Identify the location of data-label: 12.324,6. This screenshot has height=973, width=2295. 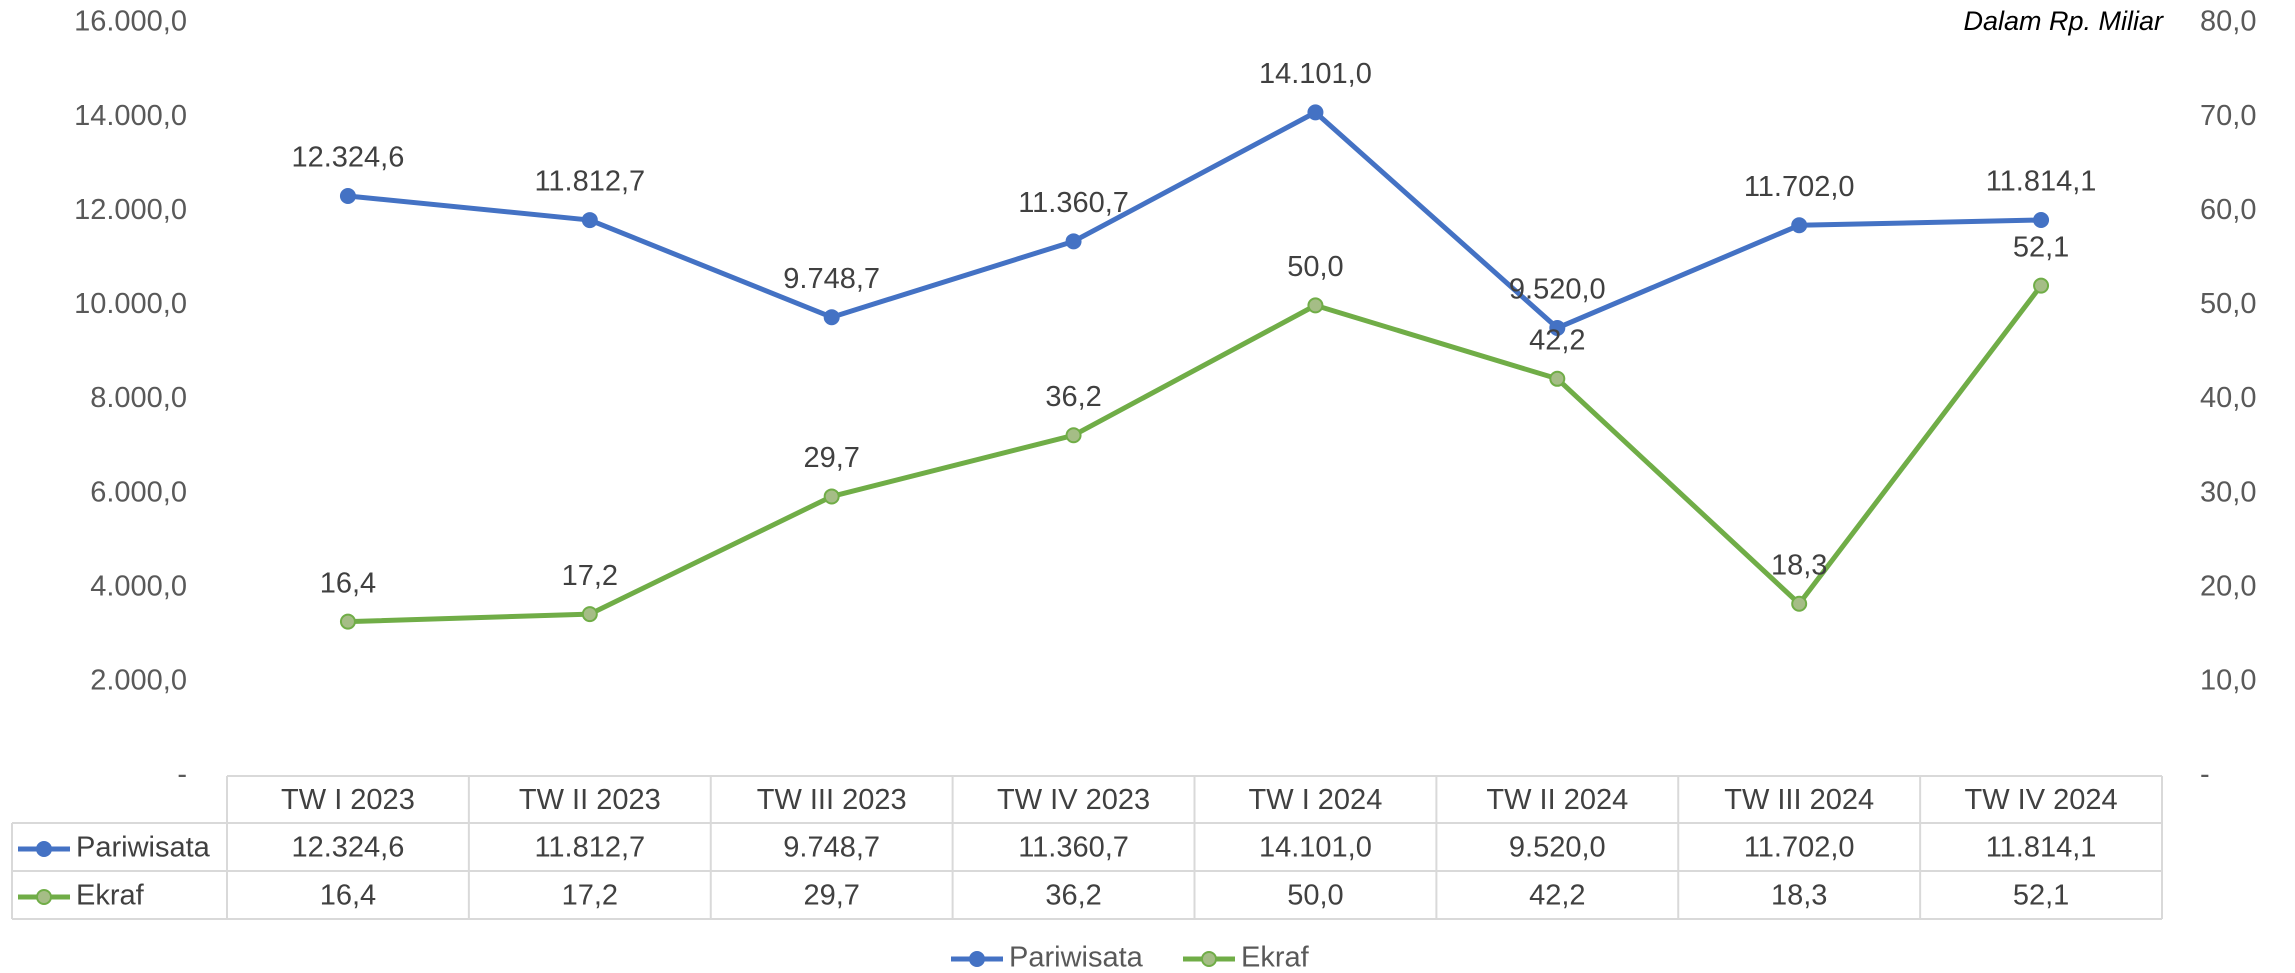
(347, 158).